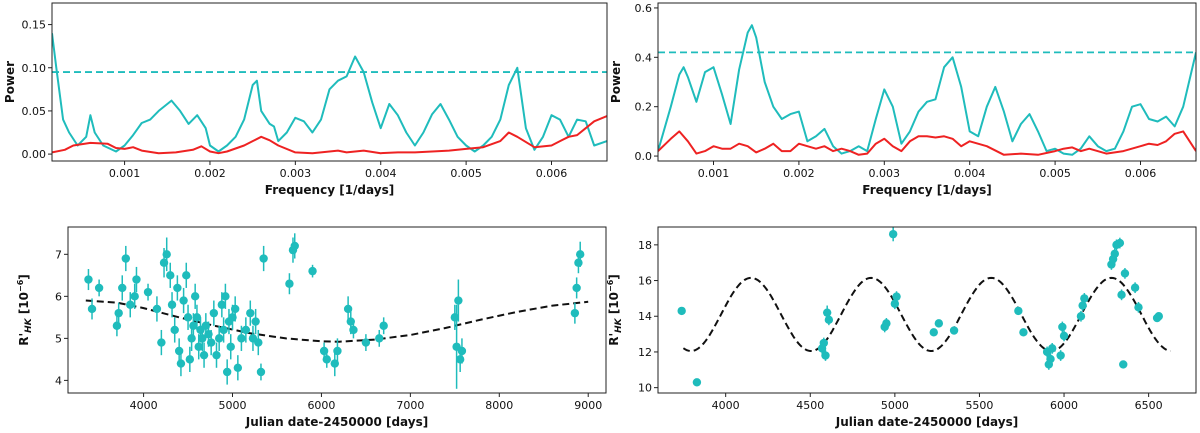 The height and width of the screenshot is (433, 1200). I want to click on y-tick-label: 0.4, so click(644, 57).